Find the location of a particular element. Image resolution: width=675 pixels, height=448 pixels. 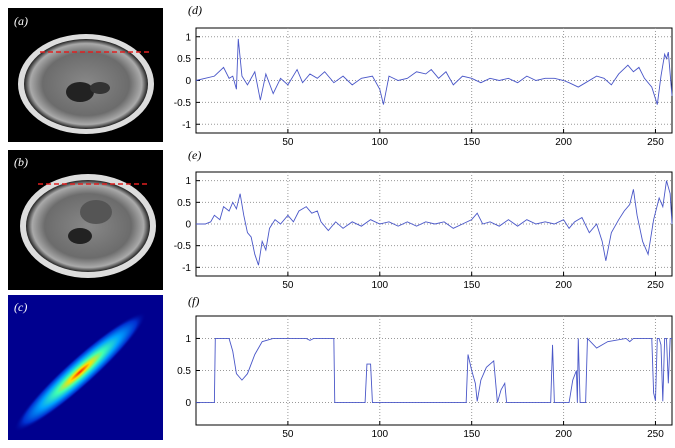

panel-label: (c) is located at coordinates (20, 307).